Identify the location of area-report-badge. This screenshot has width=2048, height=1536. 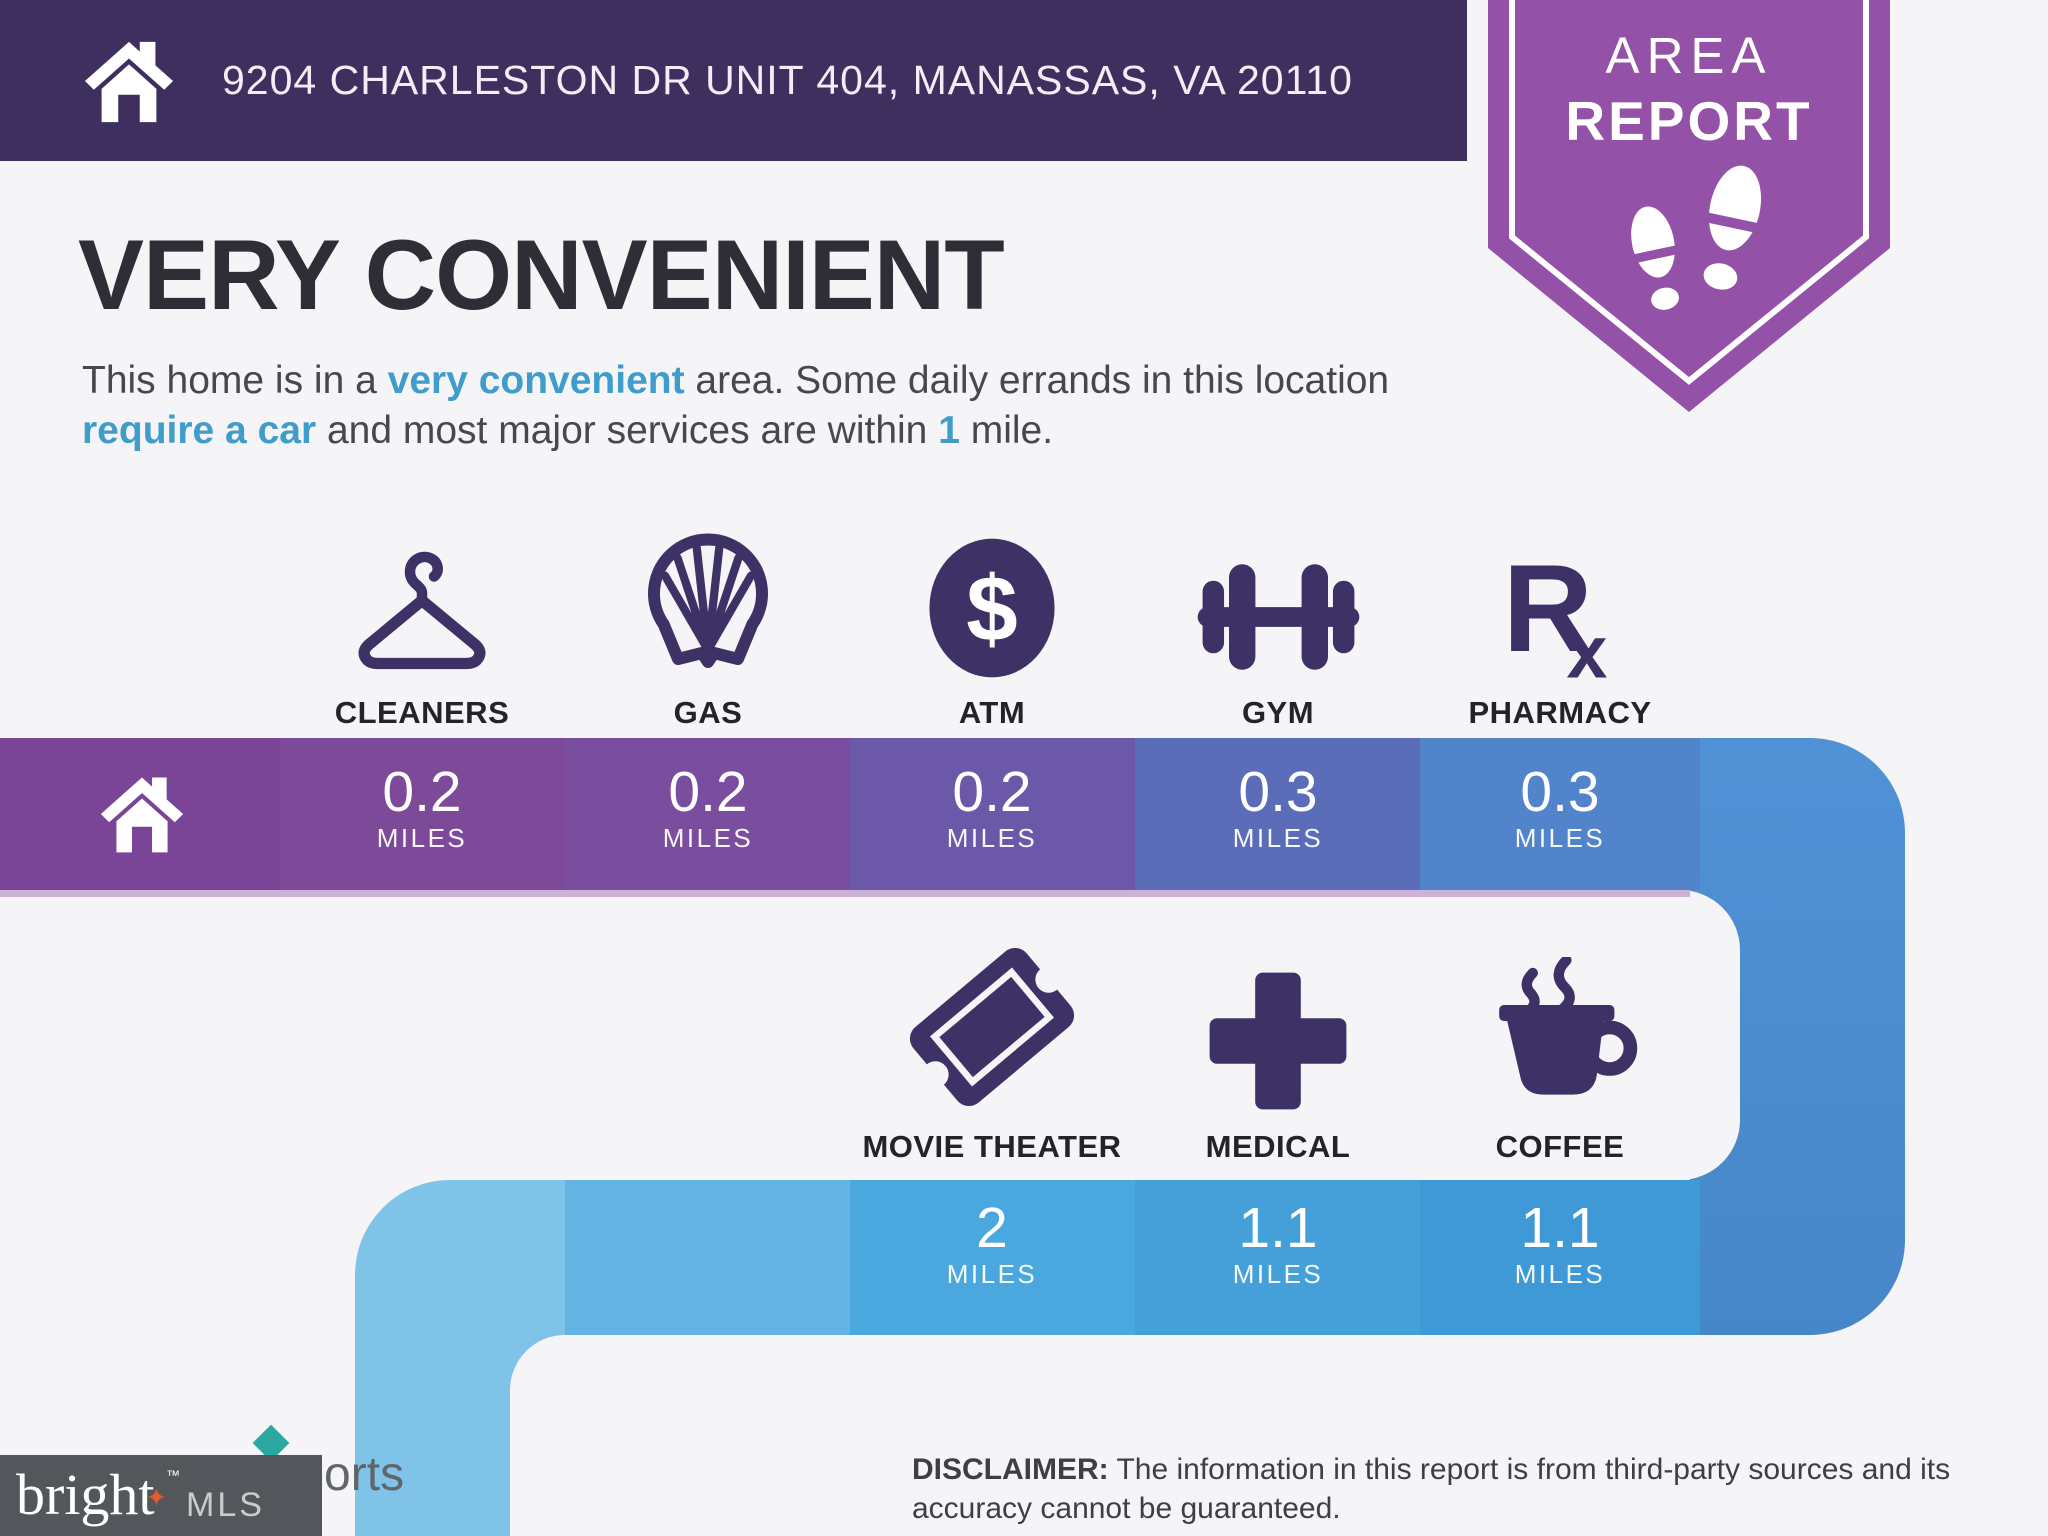
(1689, 206).